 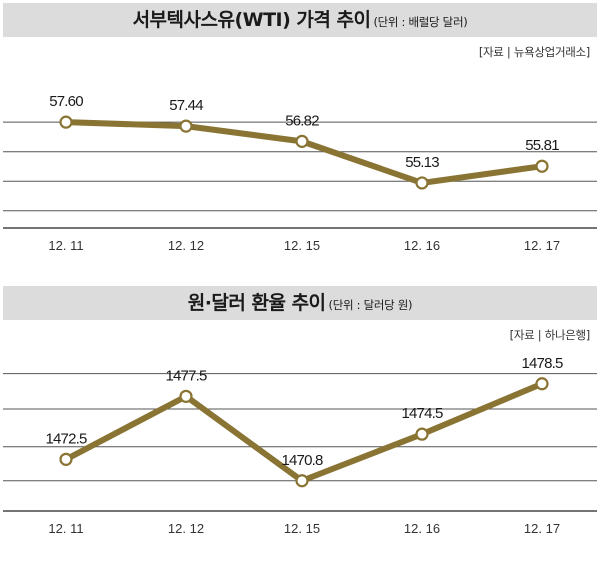 I want to click on data-label: 55.13, so click(x=422, y=162).